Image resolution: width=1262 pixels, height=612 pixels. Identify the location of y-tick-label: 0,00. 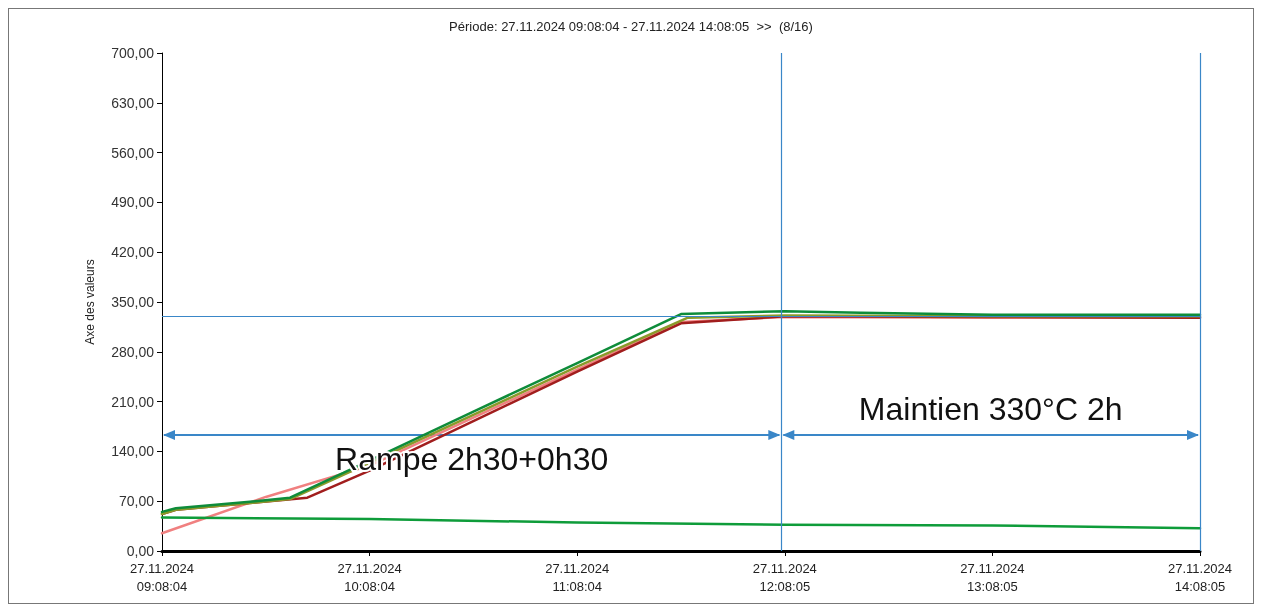
(140, 551).